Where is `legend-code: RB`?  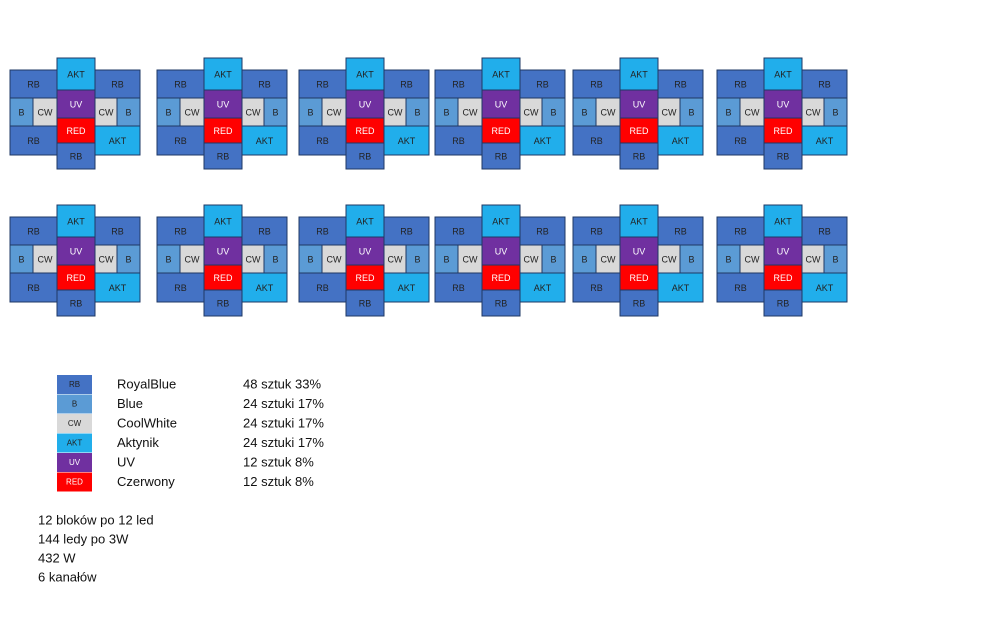
legend-code: RB is located at coordinates (74, 384).